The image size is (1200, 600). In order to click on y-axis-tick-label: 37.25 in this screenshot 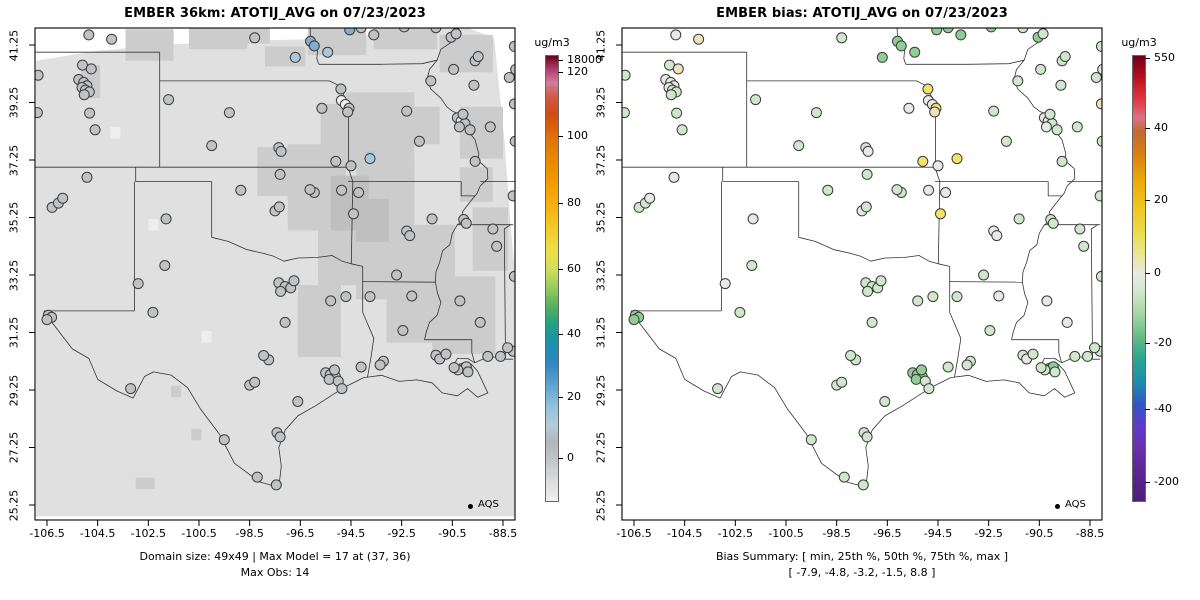, I will do `click(601, 160)`.